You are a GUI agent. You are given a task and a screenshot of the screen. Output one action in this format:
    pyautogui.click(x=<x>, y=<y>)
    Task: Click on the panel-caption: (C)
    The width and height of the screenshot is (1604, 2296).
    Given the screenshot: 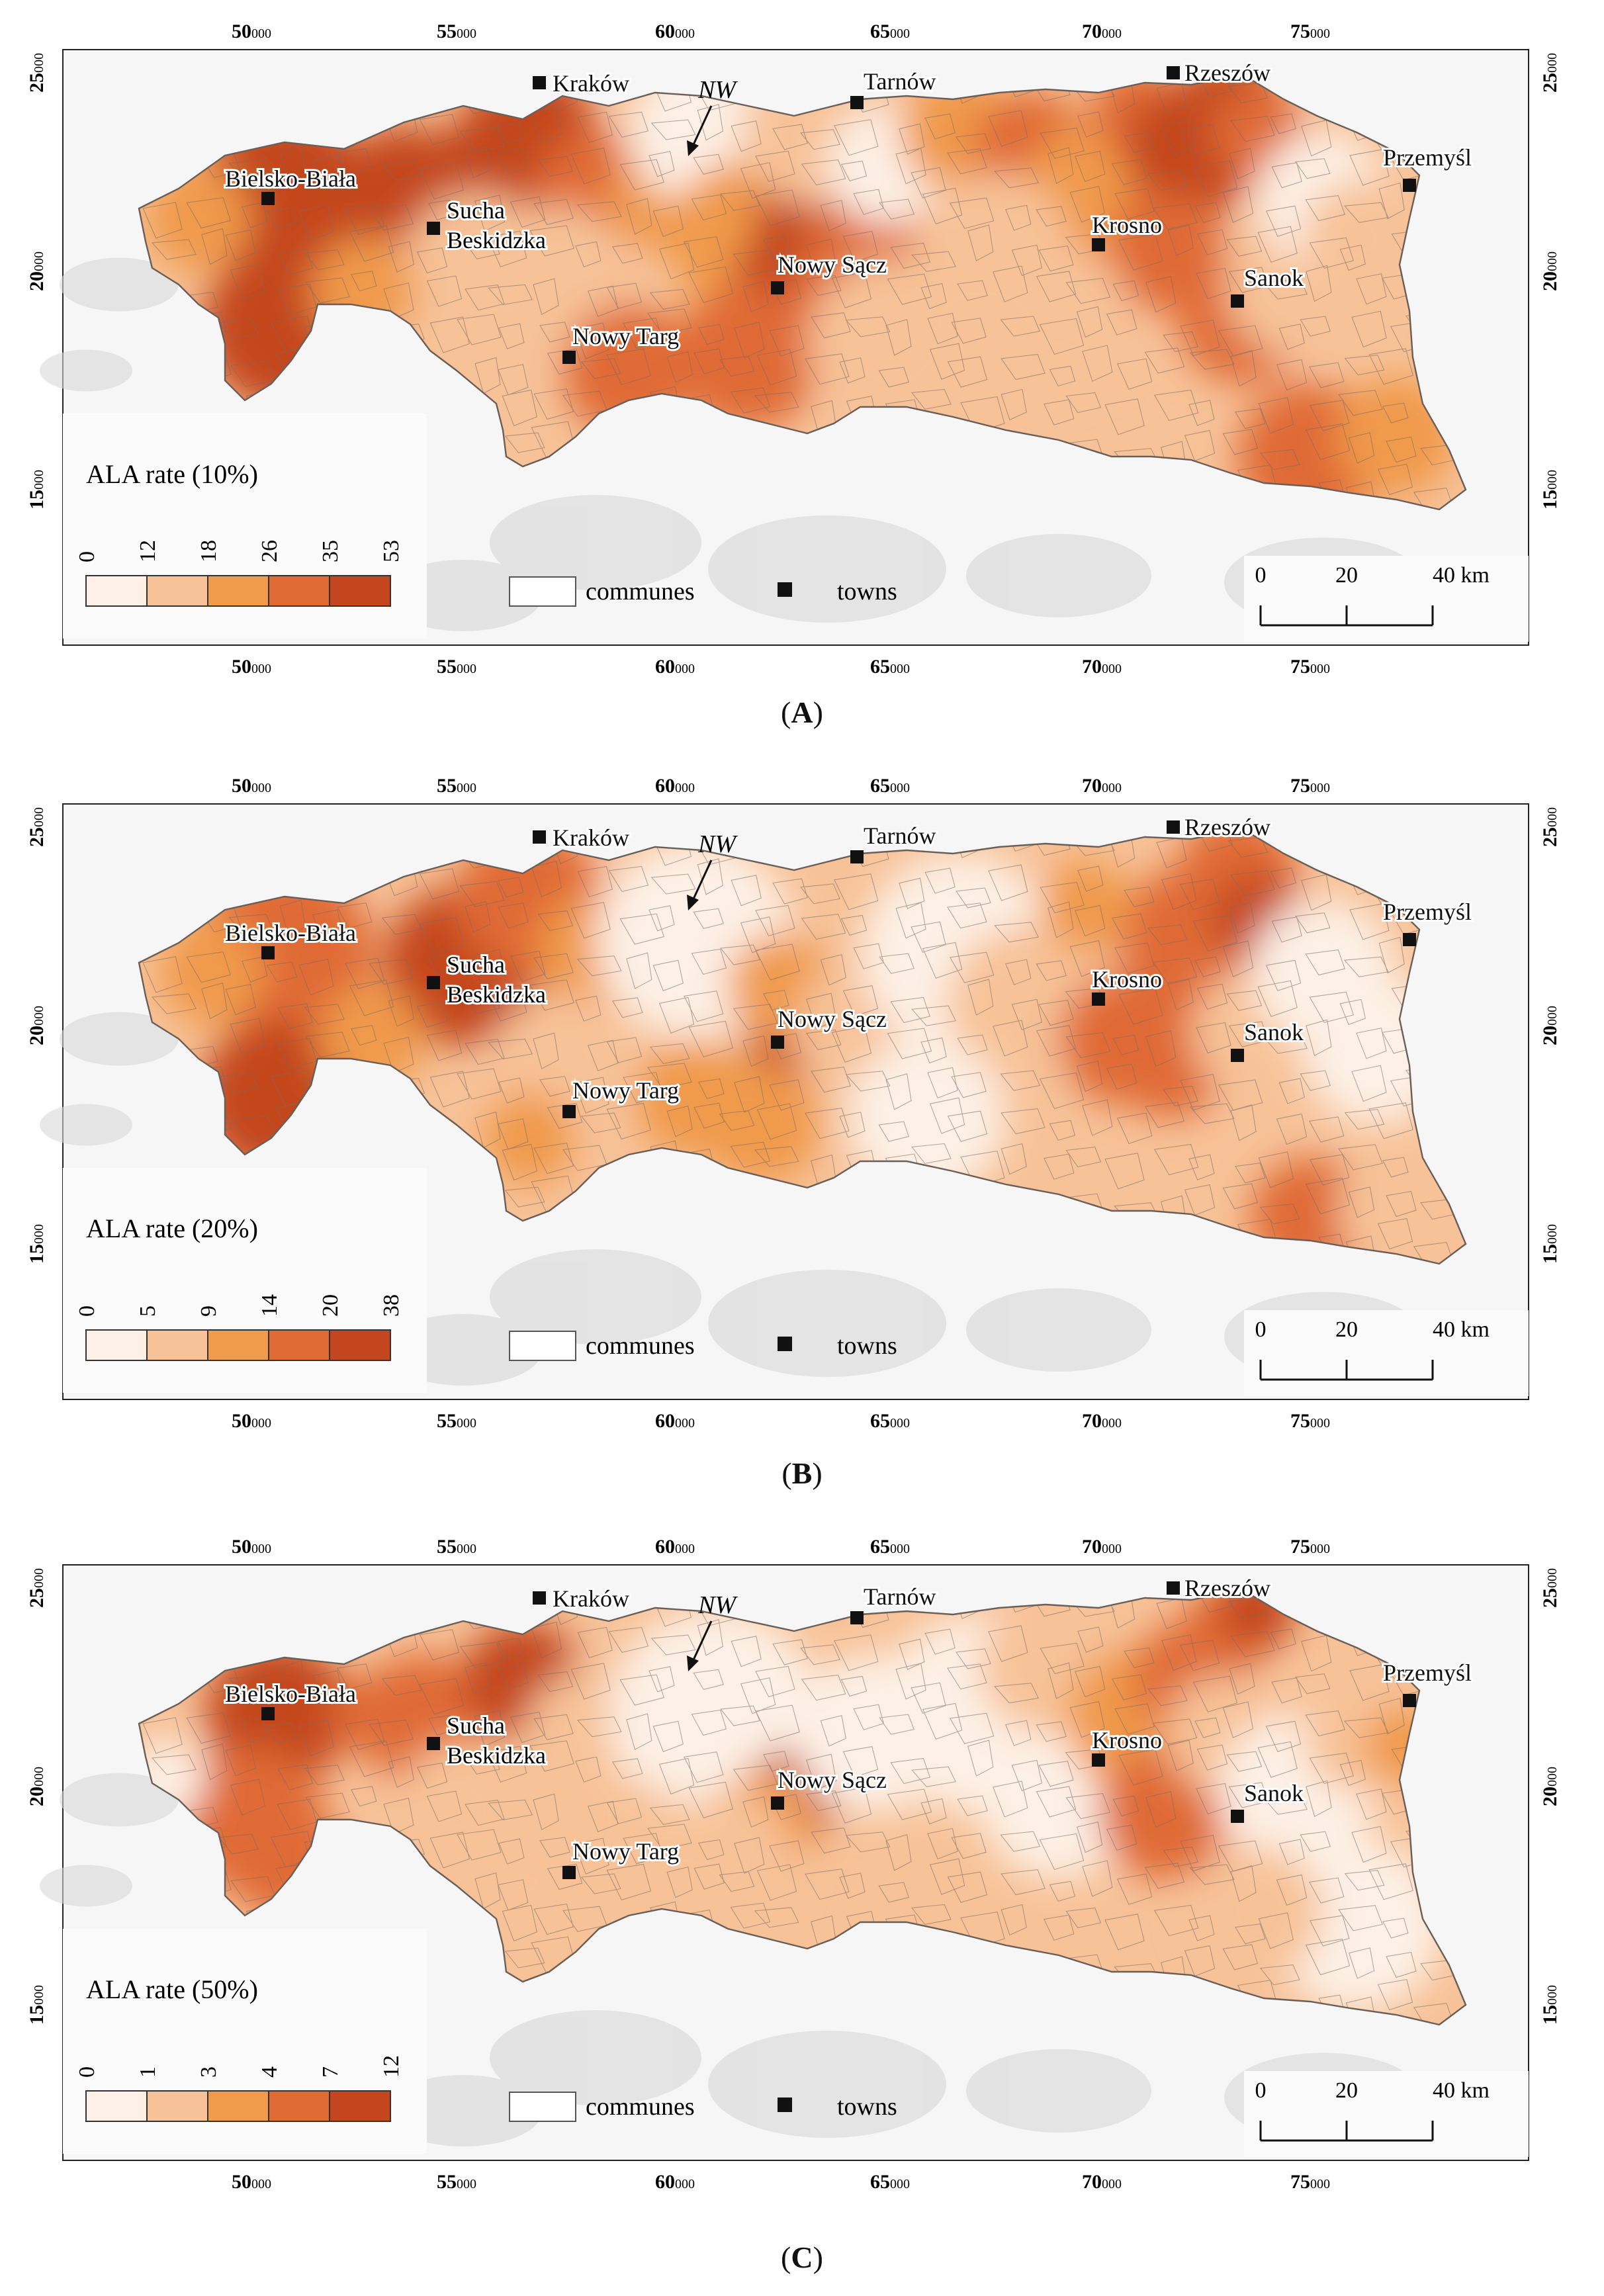 What is the action you would take?
    pyautogui.click(x=802, y=2257)
    